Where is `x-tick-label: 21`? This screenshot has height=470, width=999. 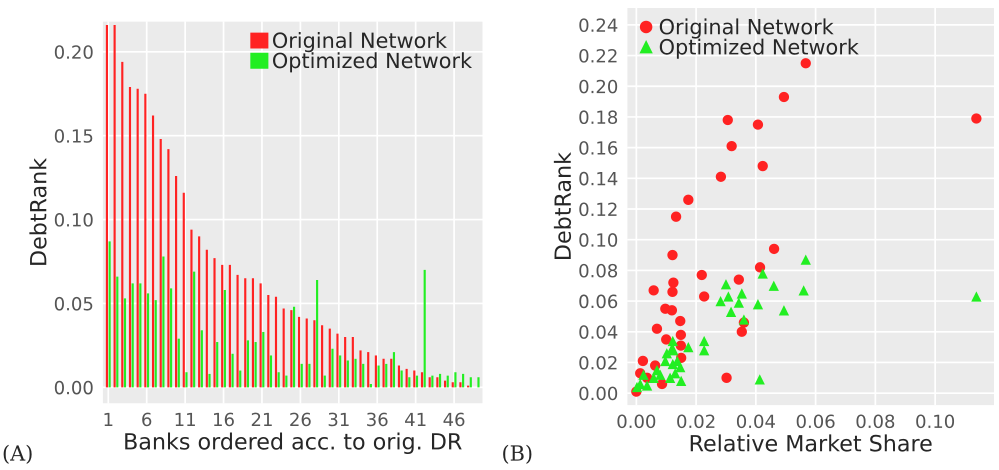
x-tick-label: 21 is located at coordinates (262, 419).